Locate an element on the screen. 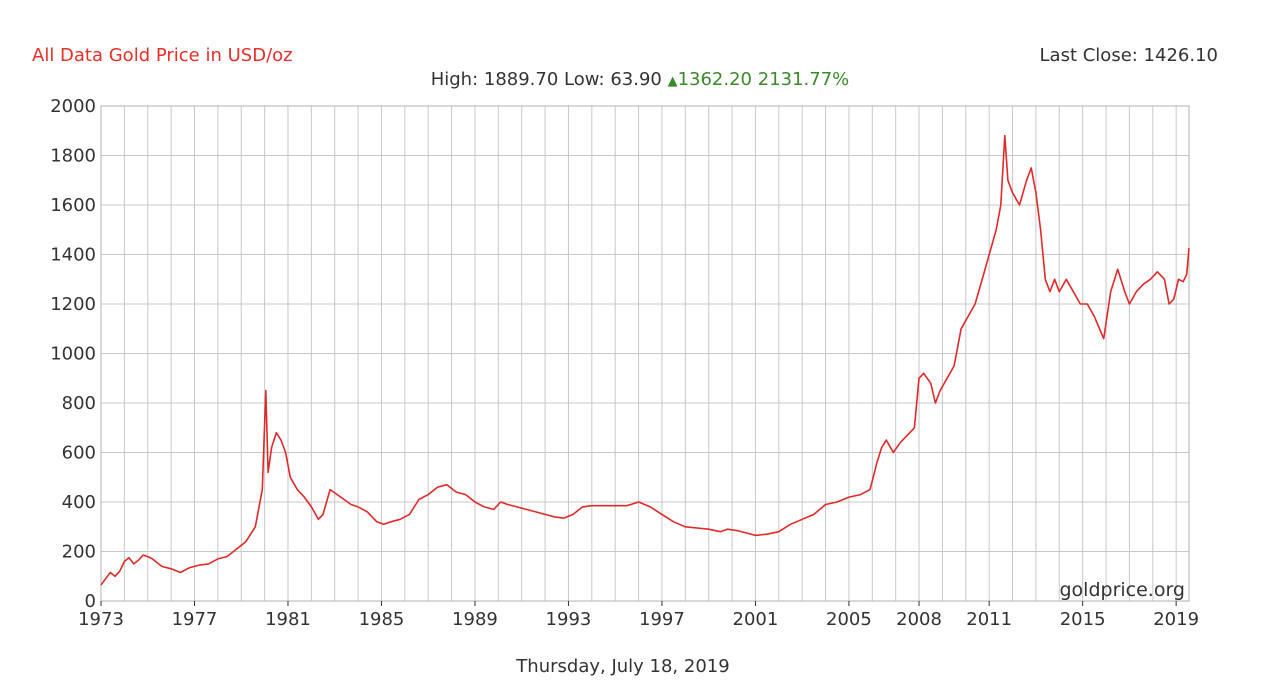 This screenshot has width=1280, height=683. x-tick-label: 1985 is located at coordinates (382, 619).